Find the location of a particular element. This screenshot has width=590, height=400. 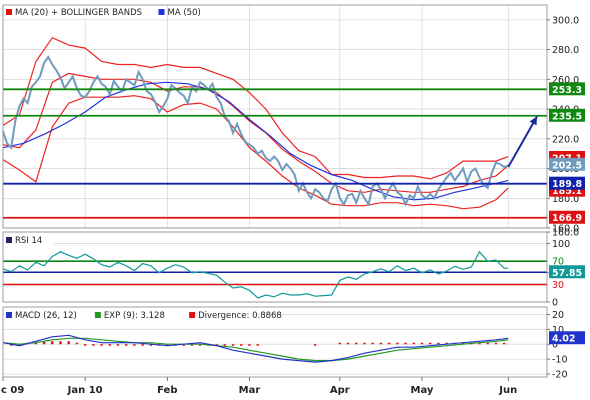

value-tag-185.1: 185.1 is located at coordinates (567, 191).